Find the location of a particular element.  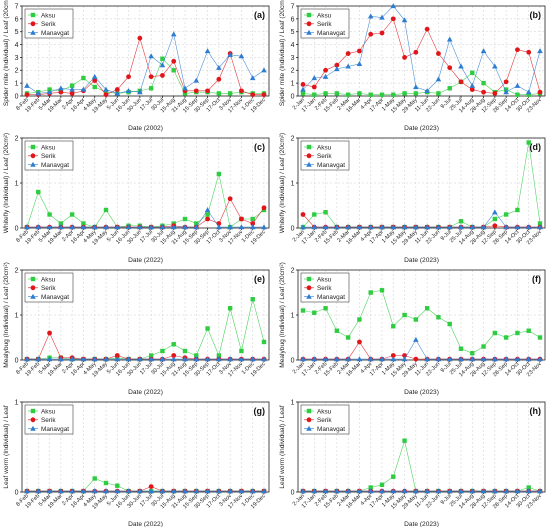

legend-marker-aksu is located at coordinates (33, 15).